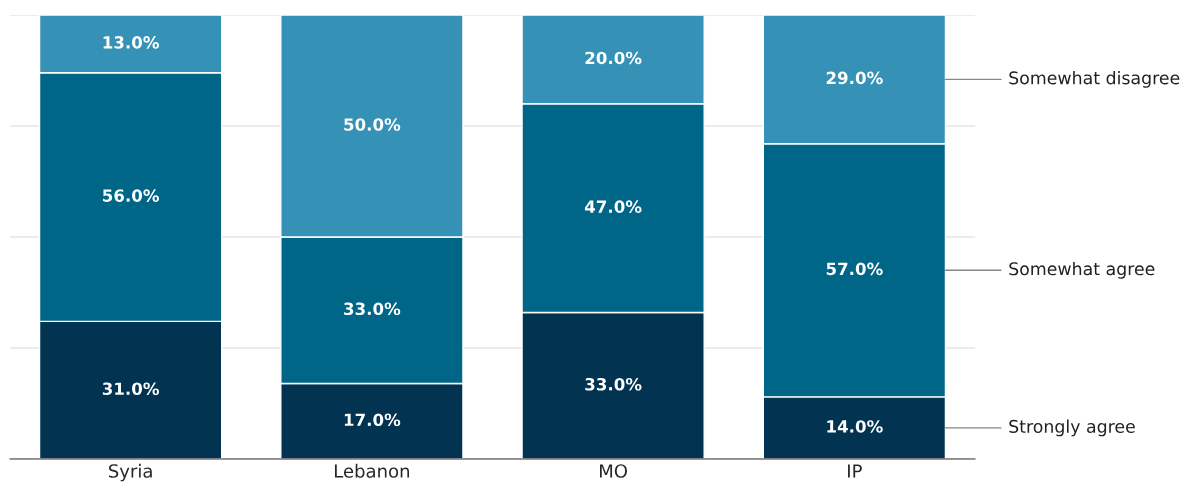 Image resolution: width=1193 pixels, height=488 pixels. I want to click on x-tick-label: Lebanon, so click(371, 470).